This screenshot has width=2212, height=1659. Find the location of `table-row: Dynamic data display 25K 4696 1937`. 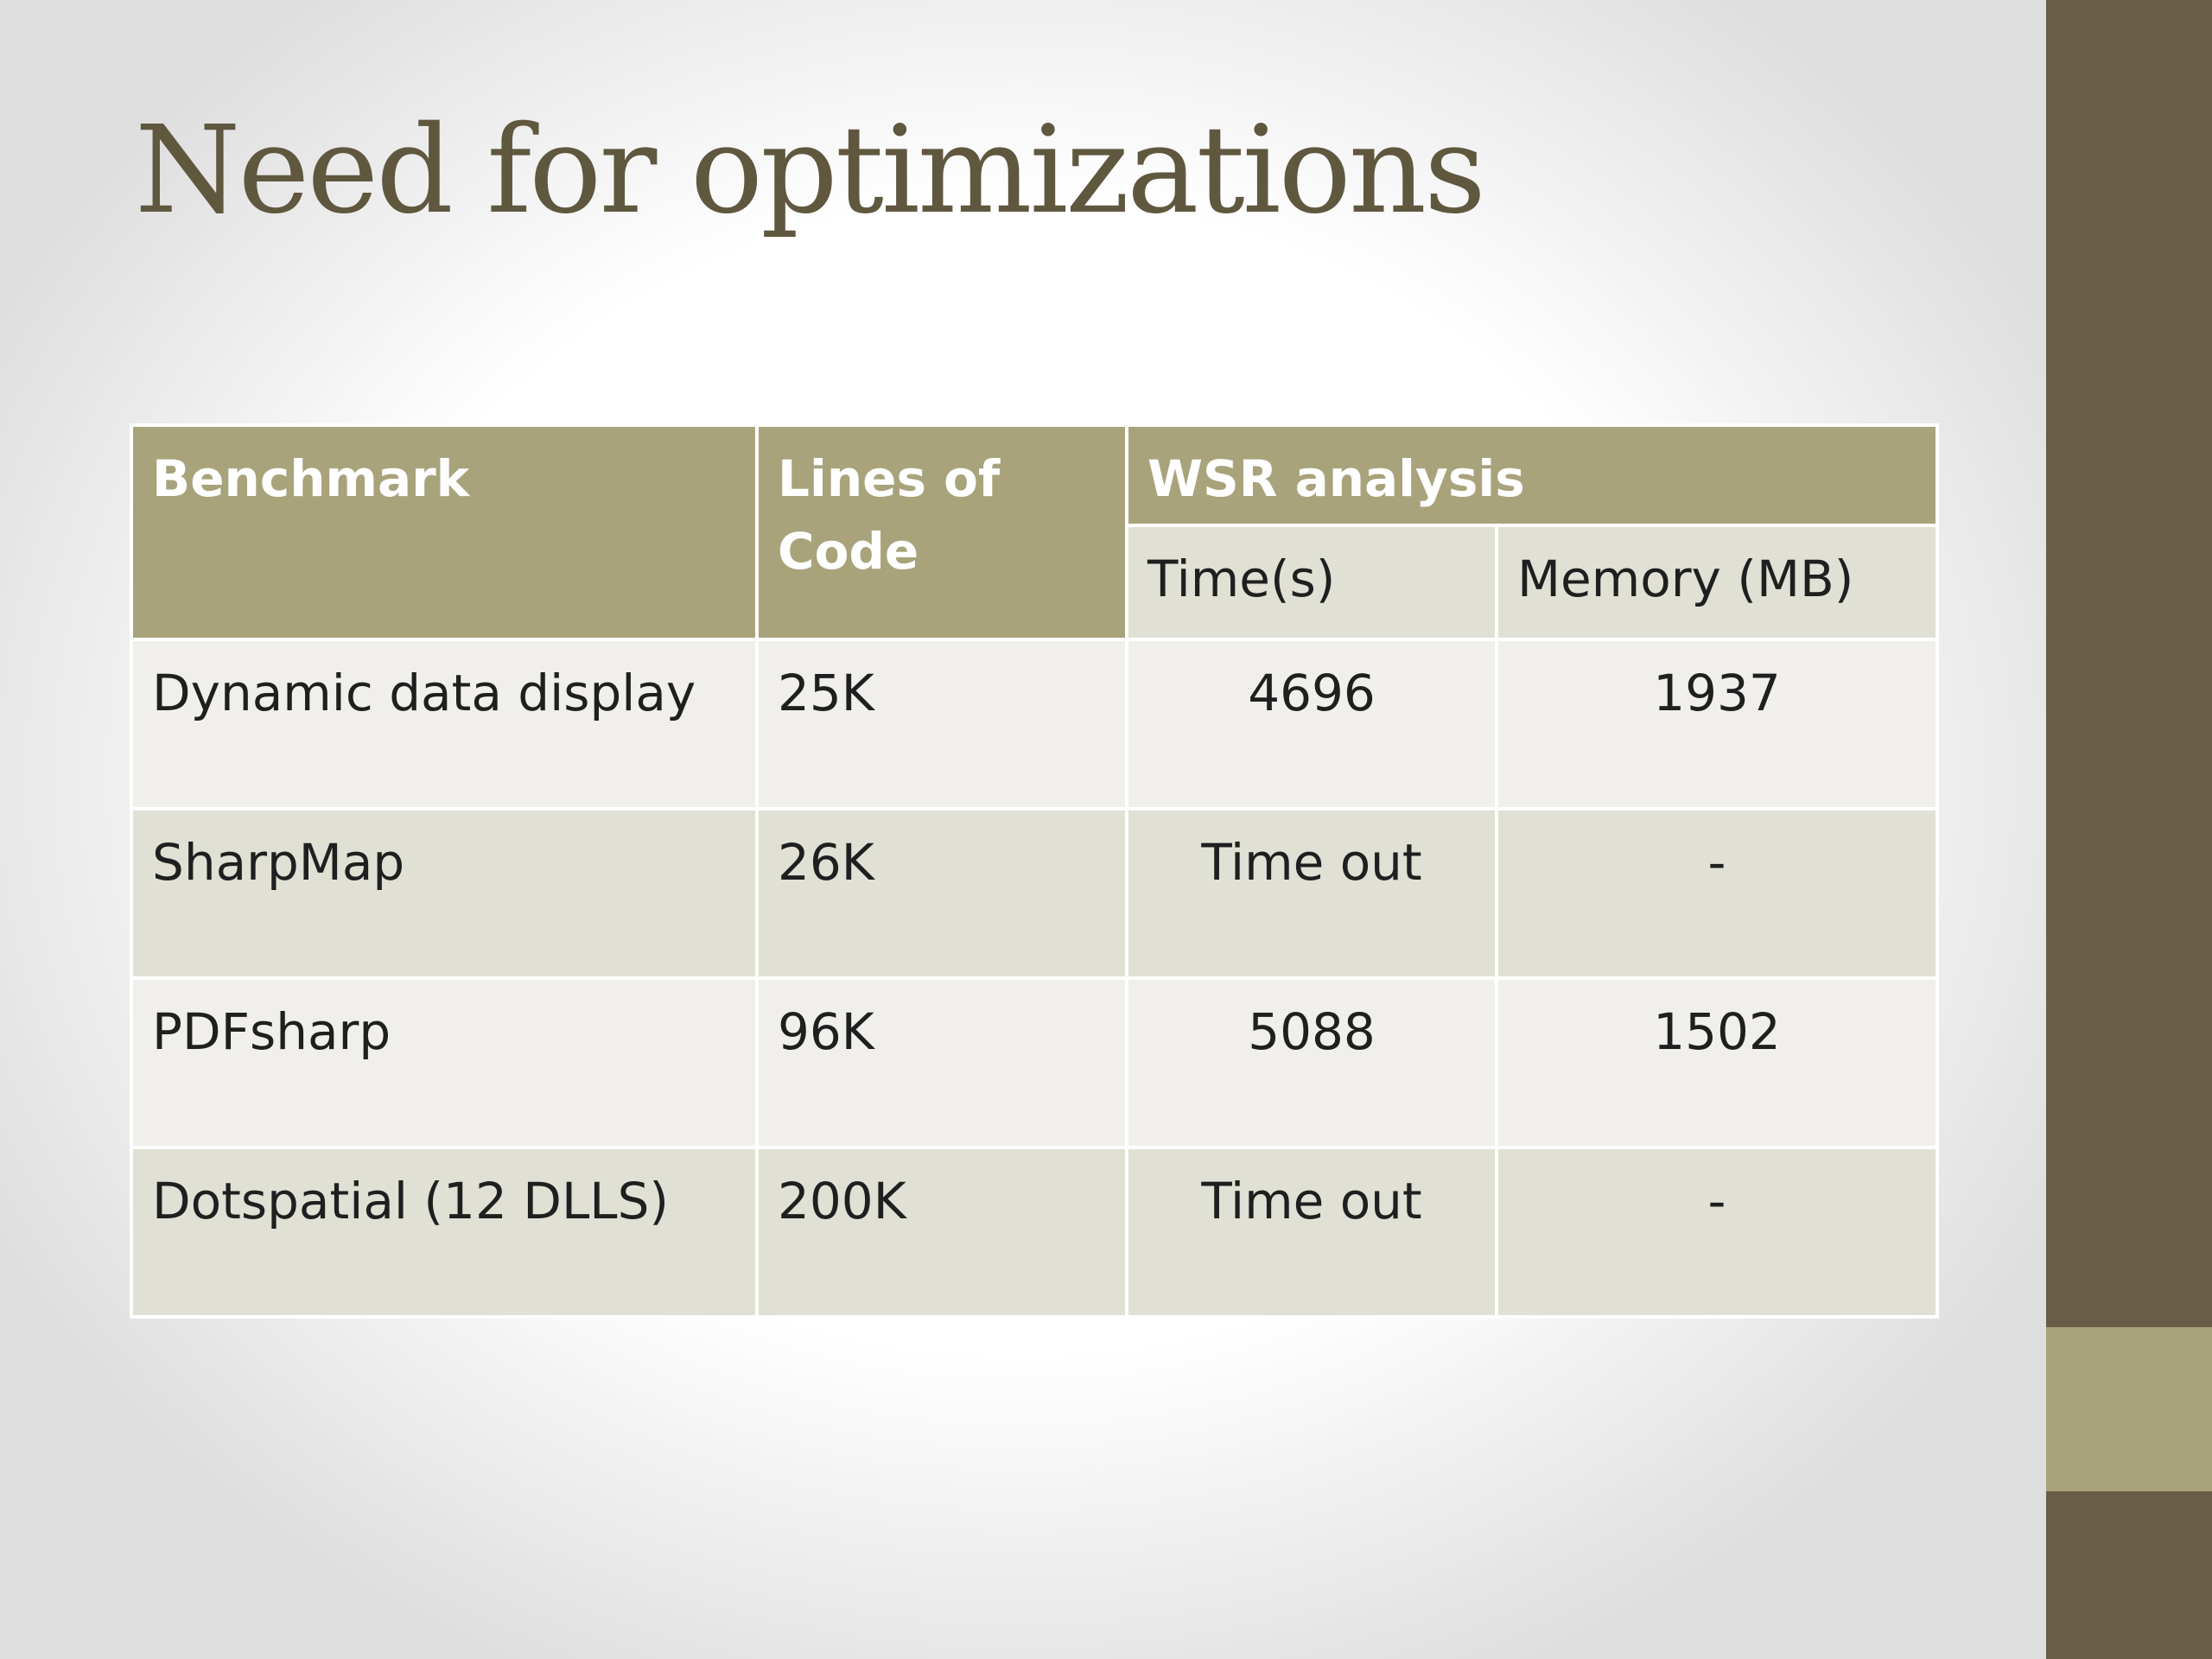

table-row: Dynamic data display 25K 4696 1937 is located at coordinates (1035, 724).